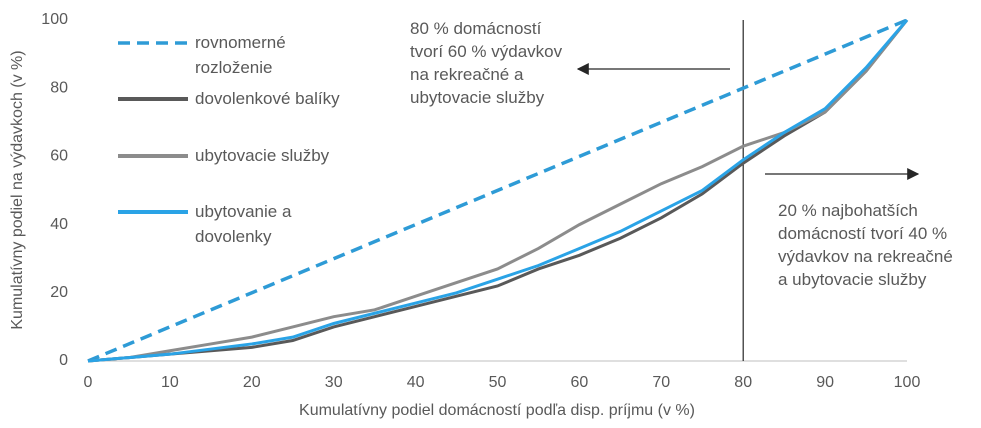 The image size is (981, 428). What do you see at coordinates (59, 292) in the screenshot?
I see `y-tick-label: 20` at bounding box center [59, 292].